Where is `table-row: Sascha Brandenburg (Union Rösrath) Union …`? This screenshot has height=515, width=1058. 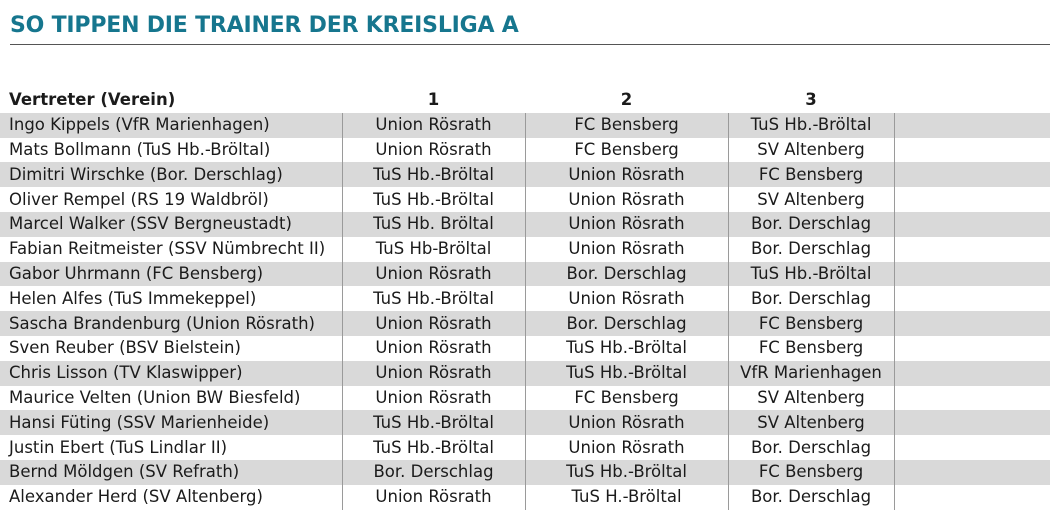 table-row: Sascha Brandenburg (Union Rösrath) Union … is located at coordinates (525, 323).